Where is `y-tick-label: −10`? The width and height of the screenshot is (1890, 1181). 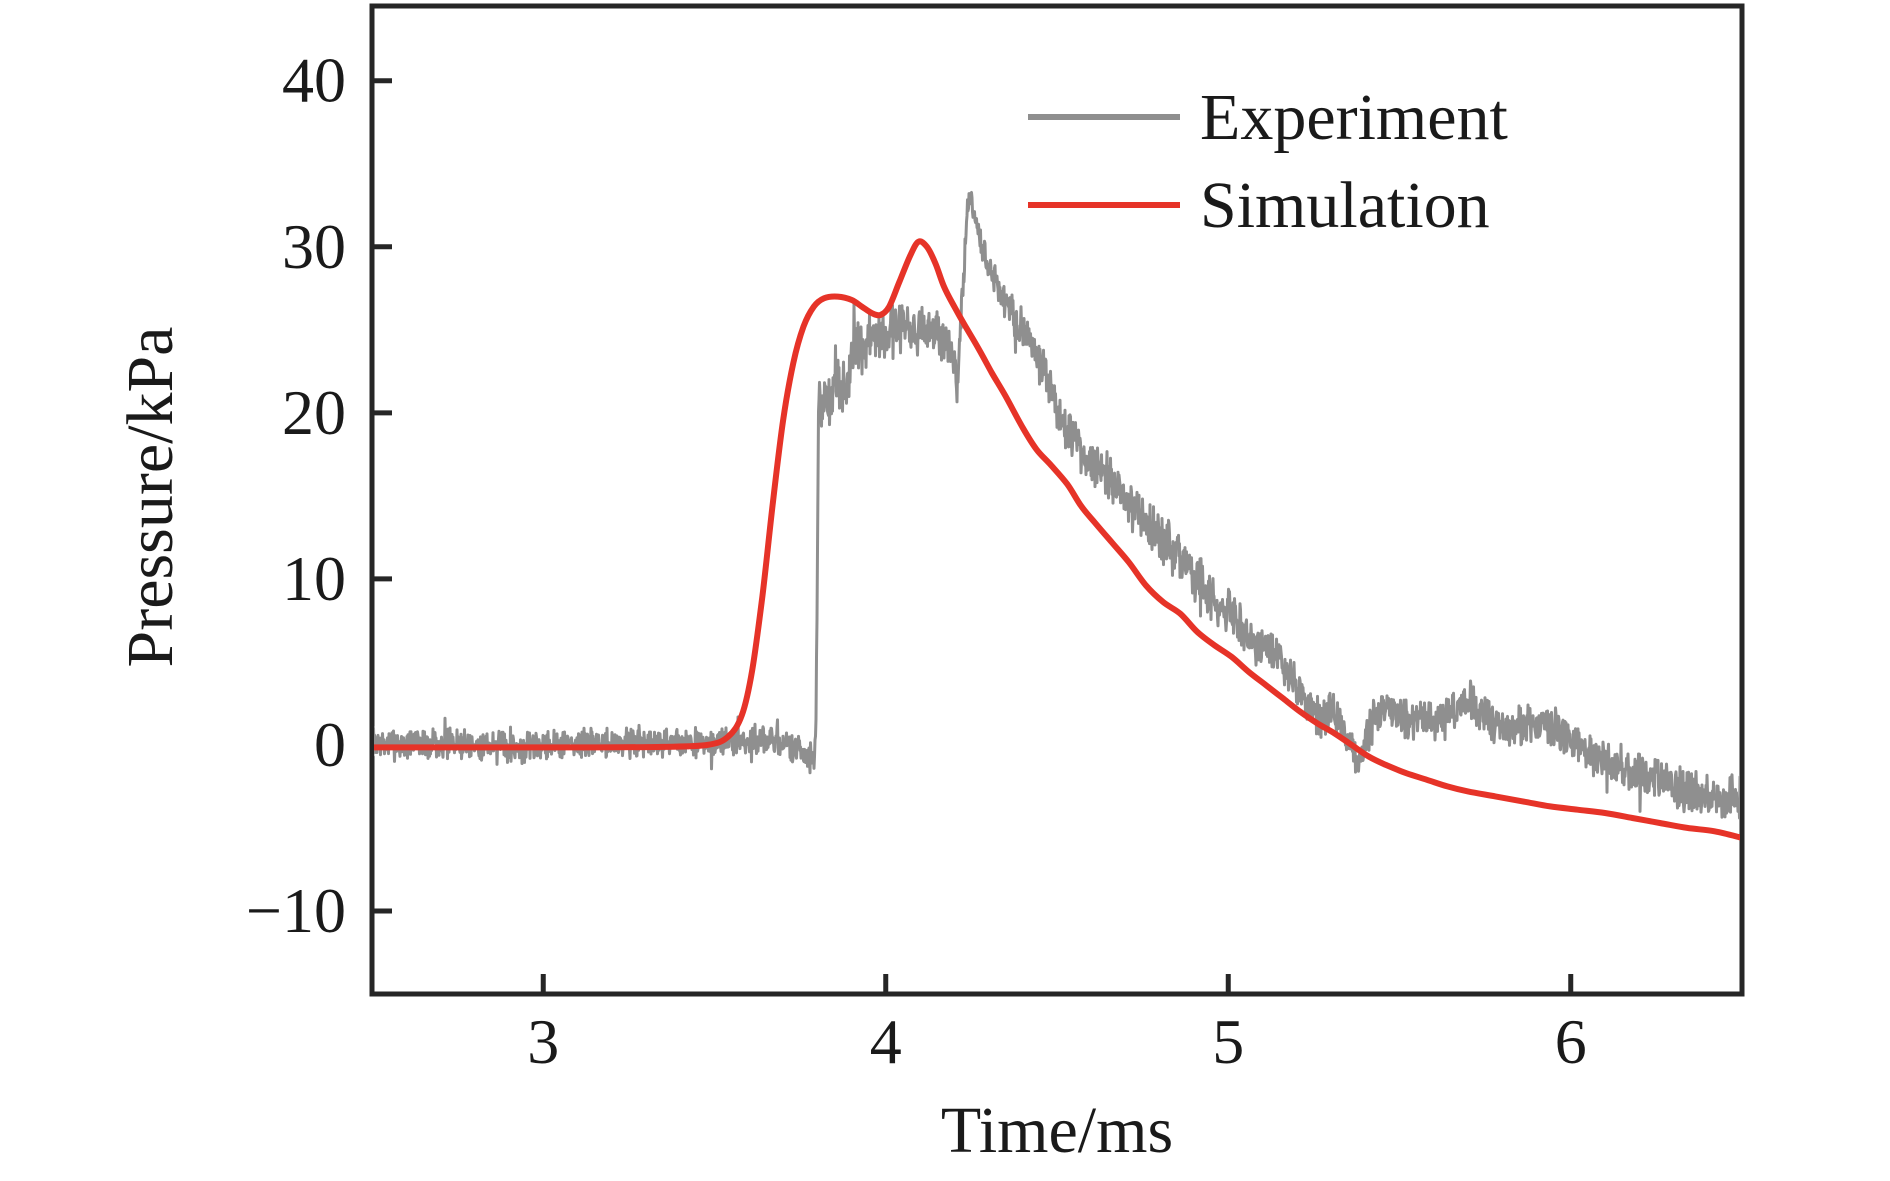 y-tick-label: −10 is located at coordinates (296, 910).